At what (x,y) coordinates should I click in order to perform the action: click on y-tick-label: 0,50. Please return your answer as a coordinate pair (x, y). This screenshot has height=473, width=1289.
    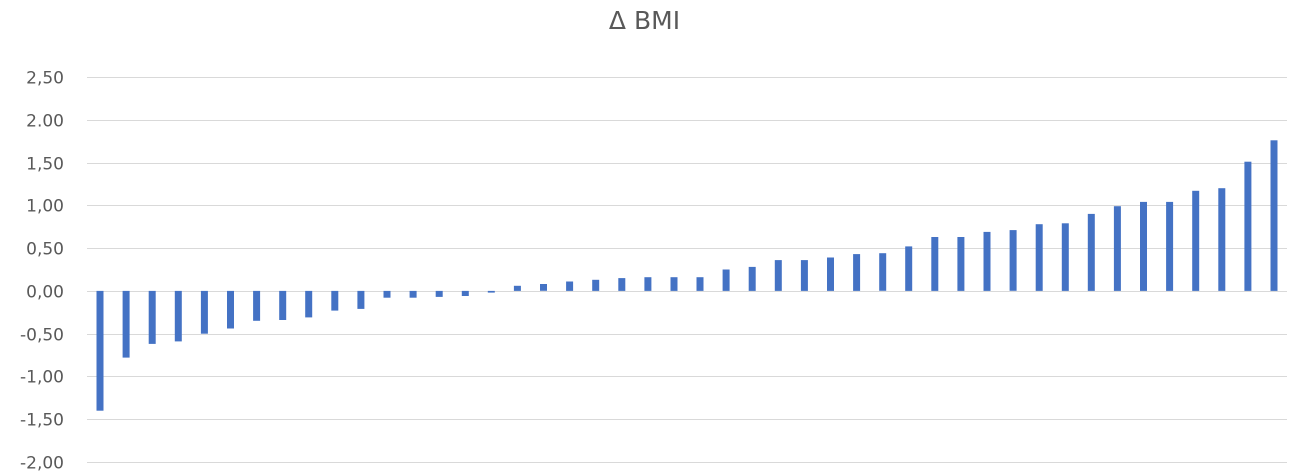
    Looking at the image, I should click on (45, 250).